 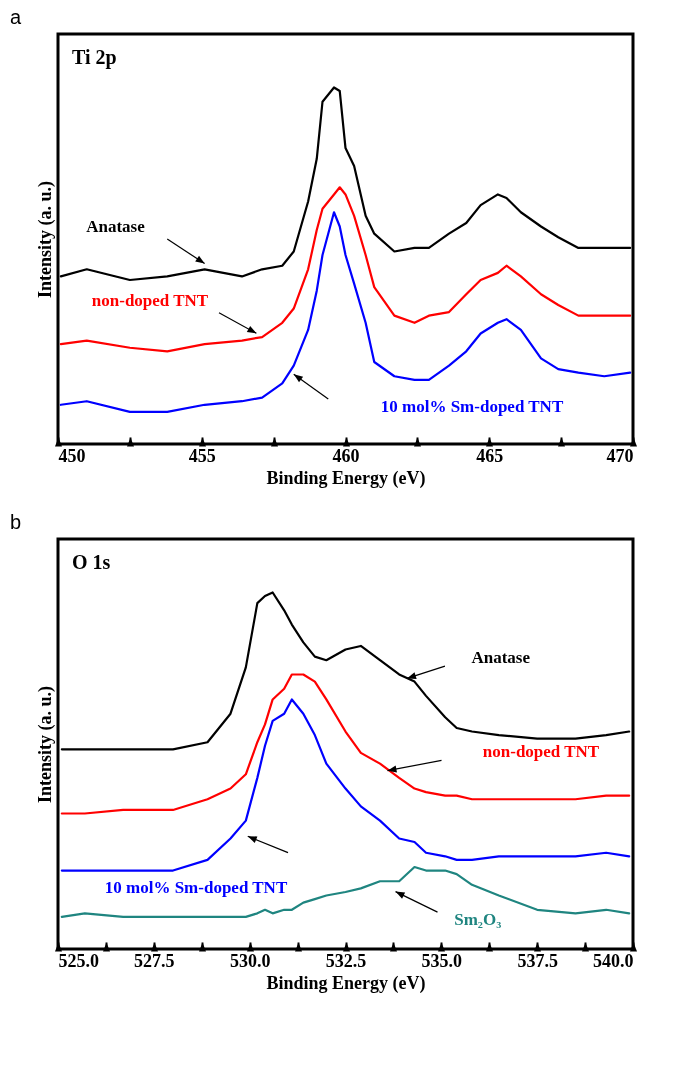 I want to click on chart-title: b, so click(x=16, y=522).